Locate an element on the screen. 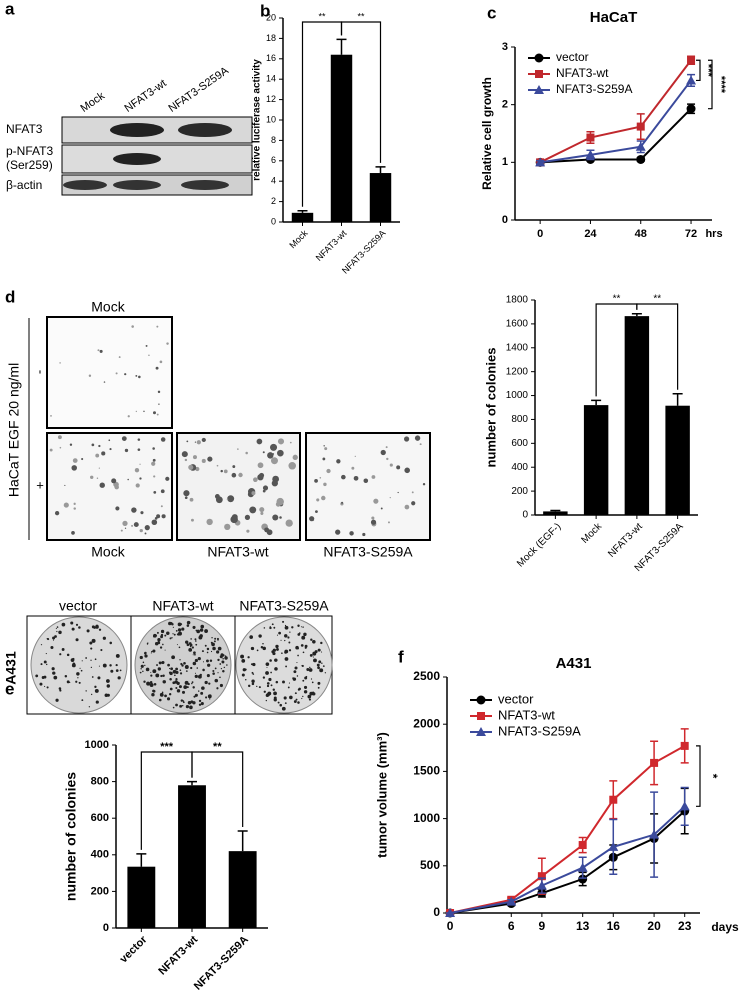  significance-bracket is located at coordinates (361, 92).